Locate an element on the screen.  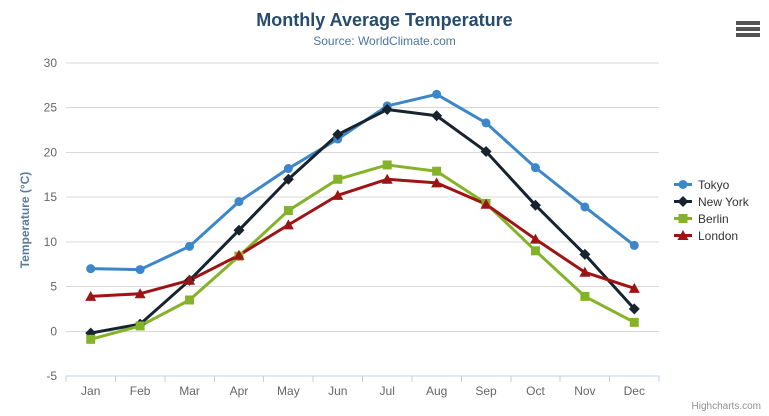
marker-new-york-jun is located at coordinates (338, 135).